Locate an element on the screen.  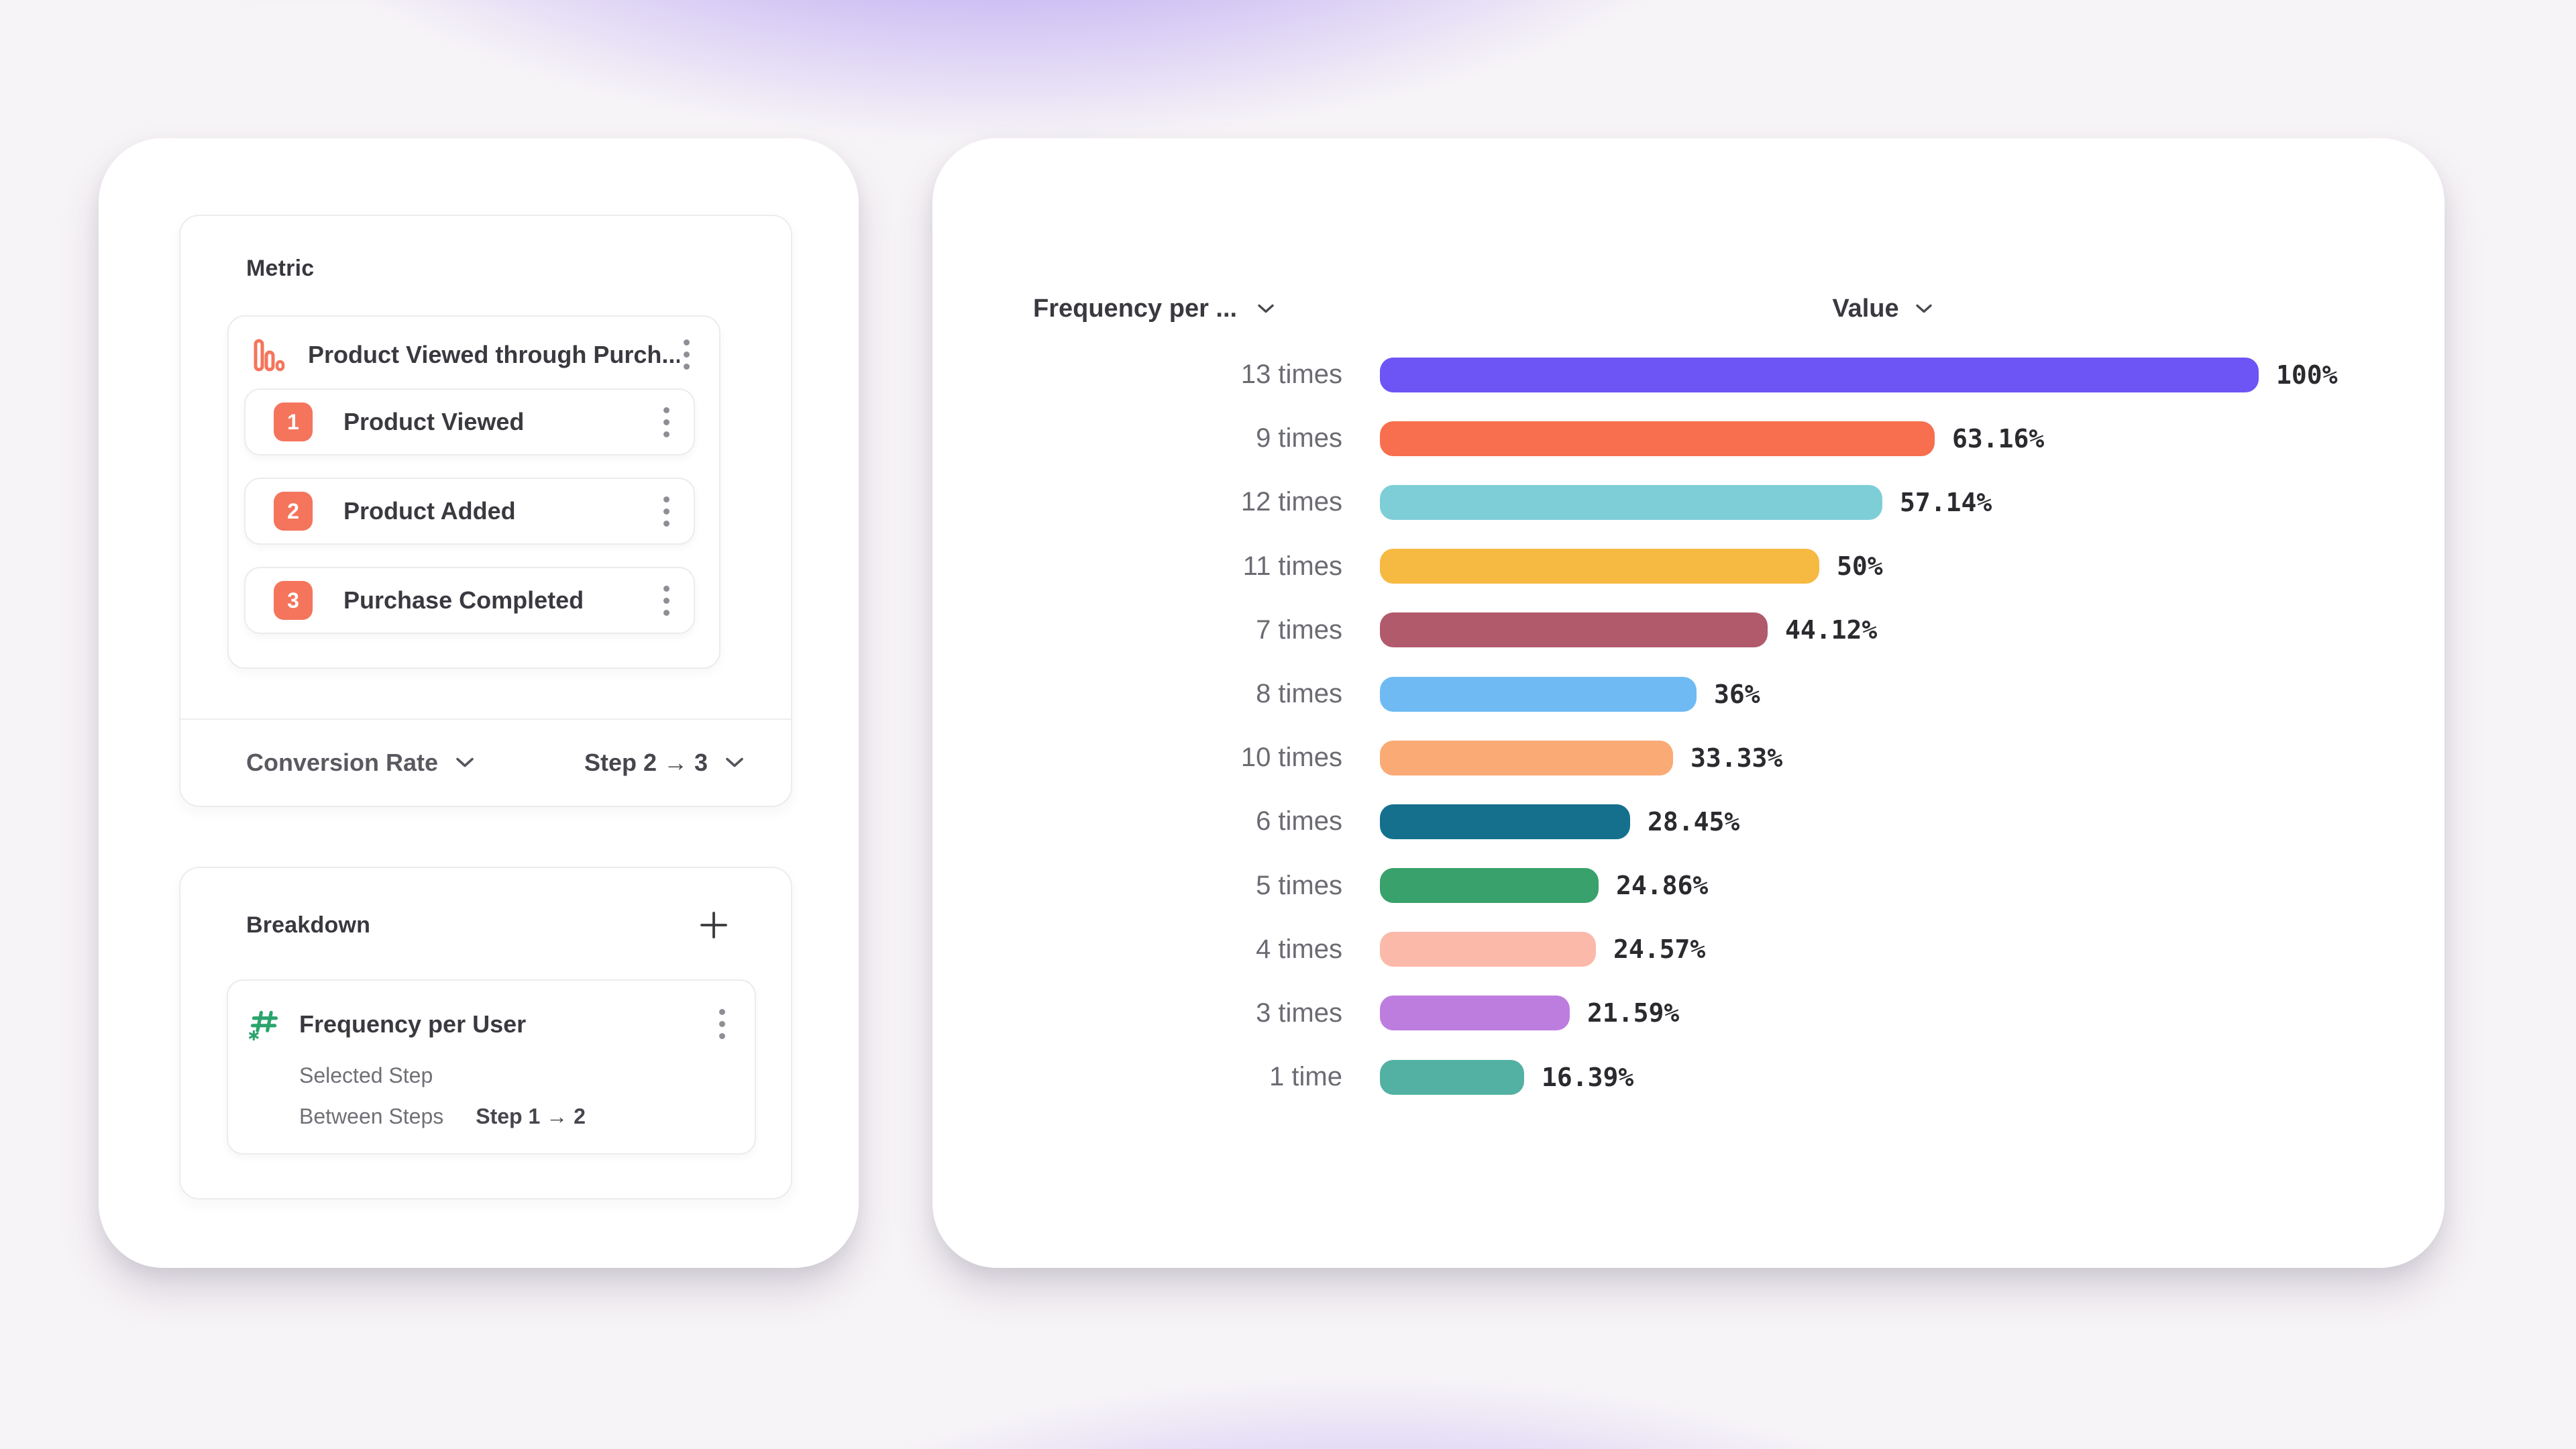
bar-value-label: 24.57% is located at coordinates (1659, 949).